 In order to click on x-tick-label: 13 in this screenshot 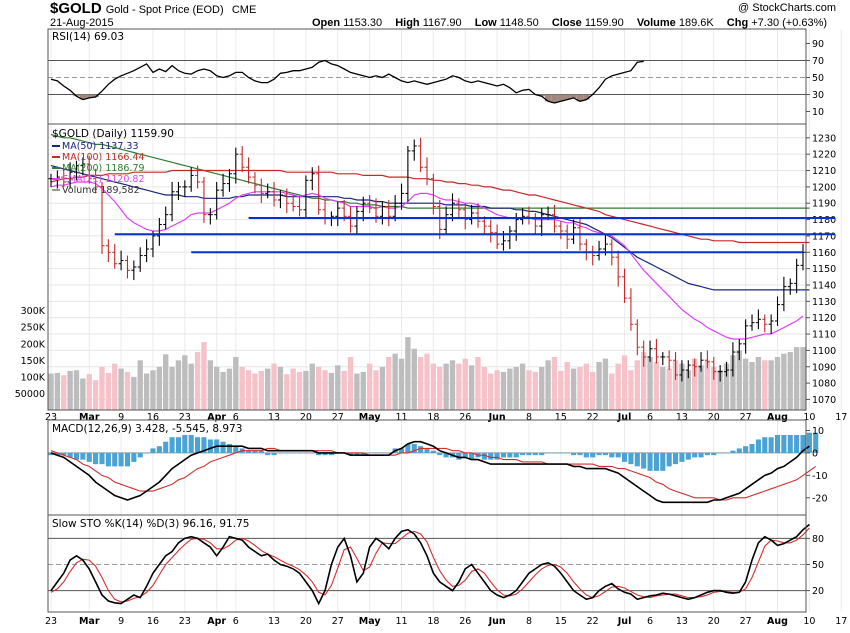, I will do `click(682, 417)`.